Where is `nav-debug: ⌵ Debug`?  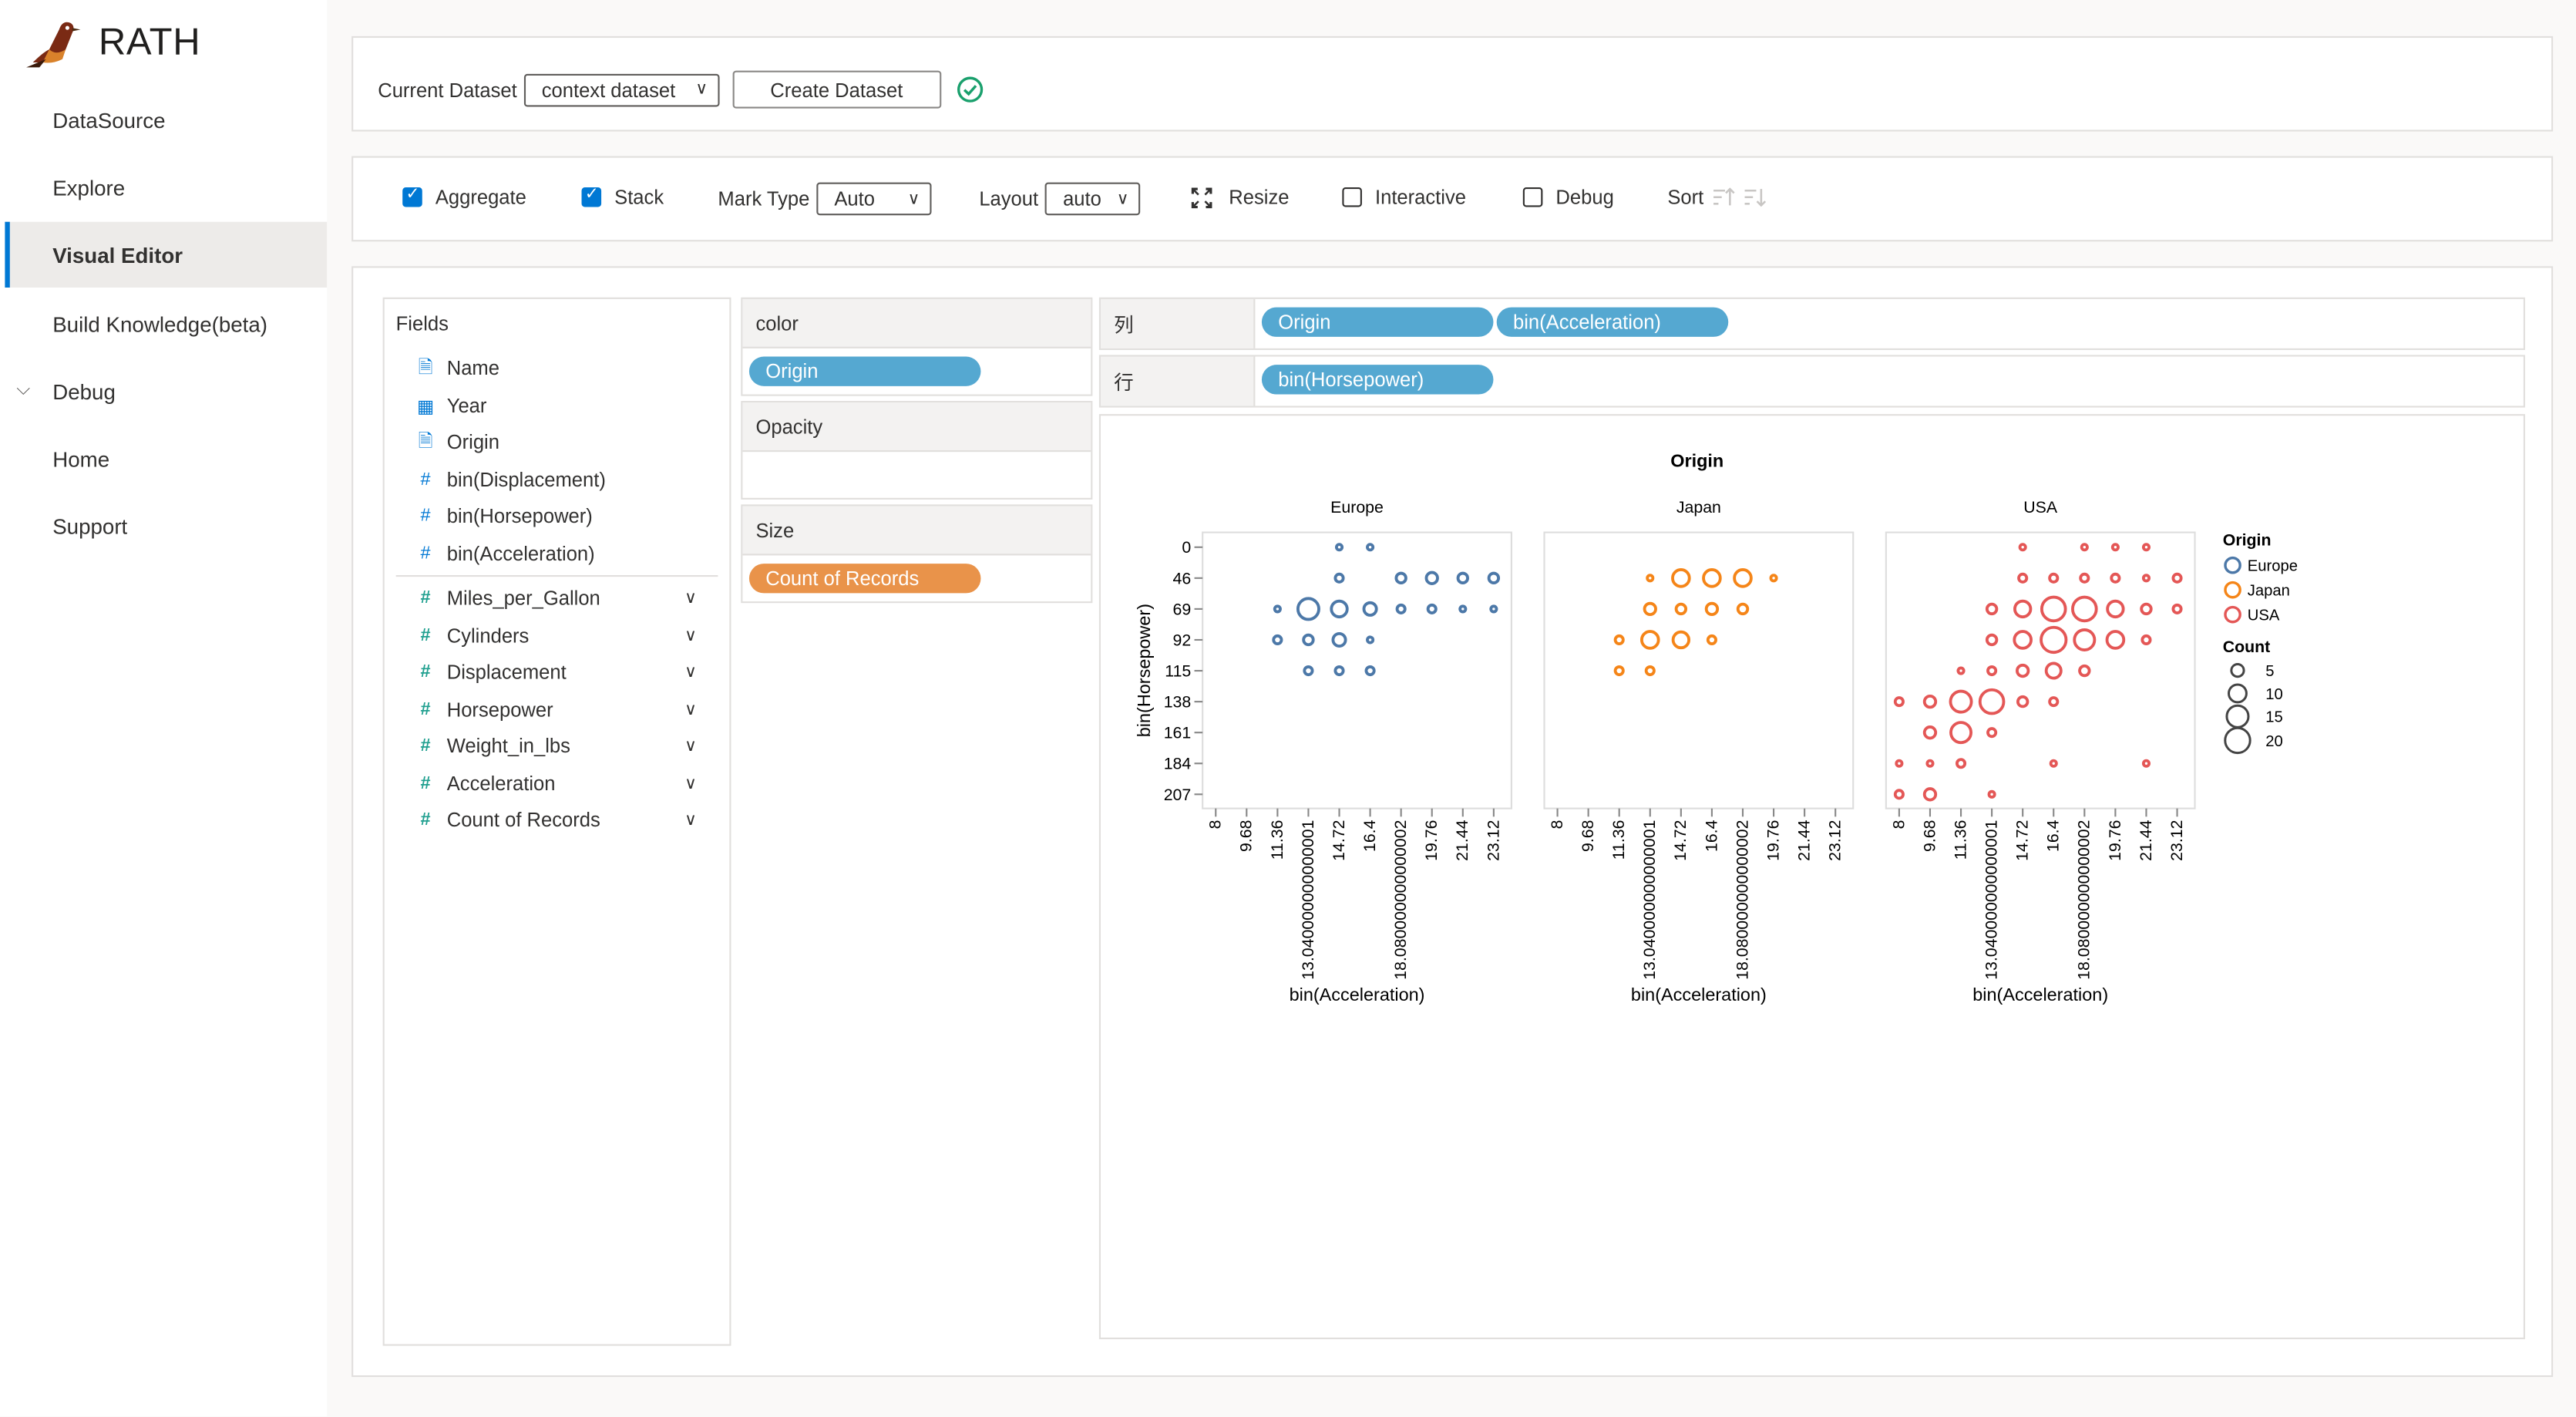
nav-debug: ⌵ Debug is located at coordinates (166, 391).